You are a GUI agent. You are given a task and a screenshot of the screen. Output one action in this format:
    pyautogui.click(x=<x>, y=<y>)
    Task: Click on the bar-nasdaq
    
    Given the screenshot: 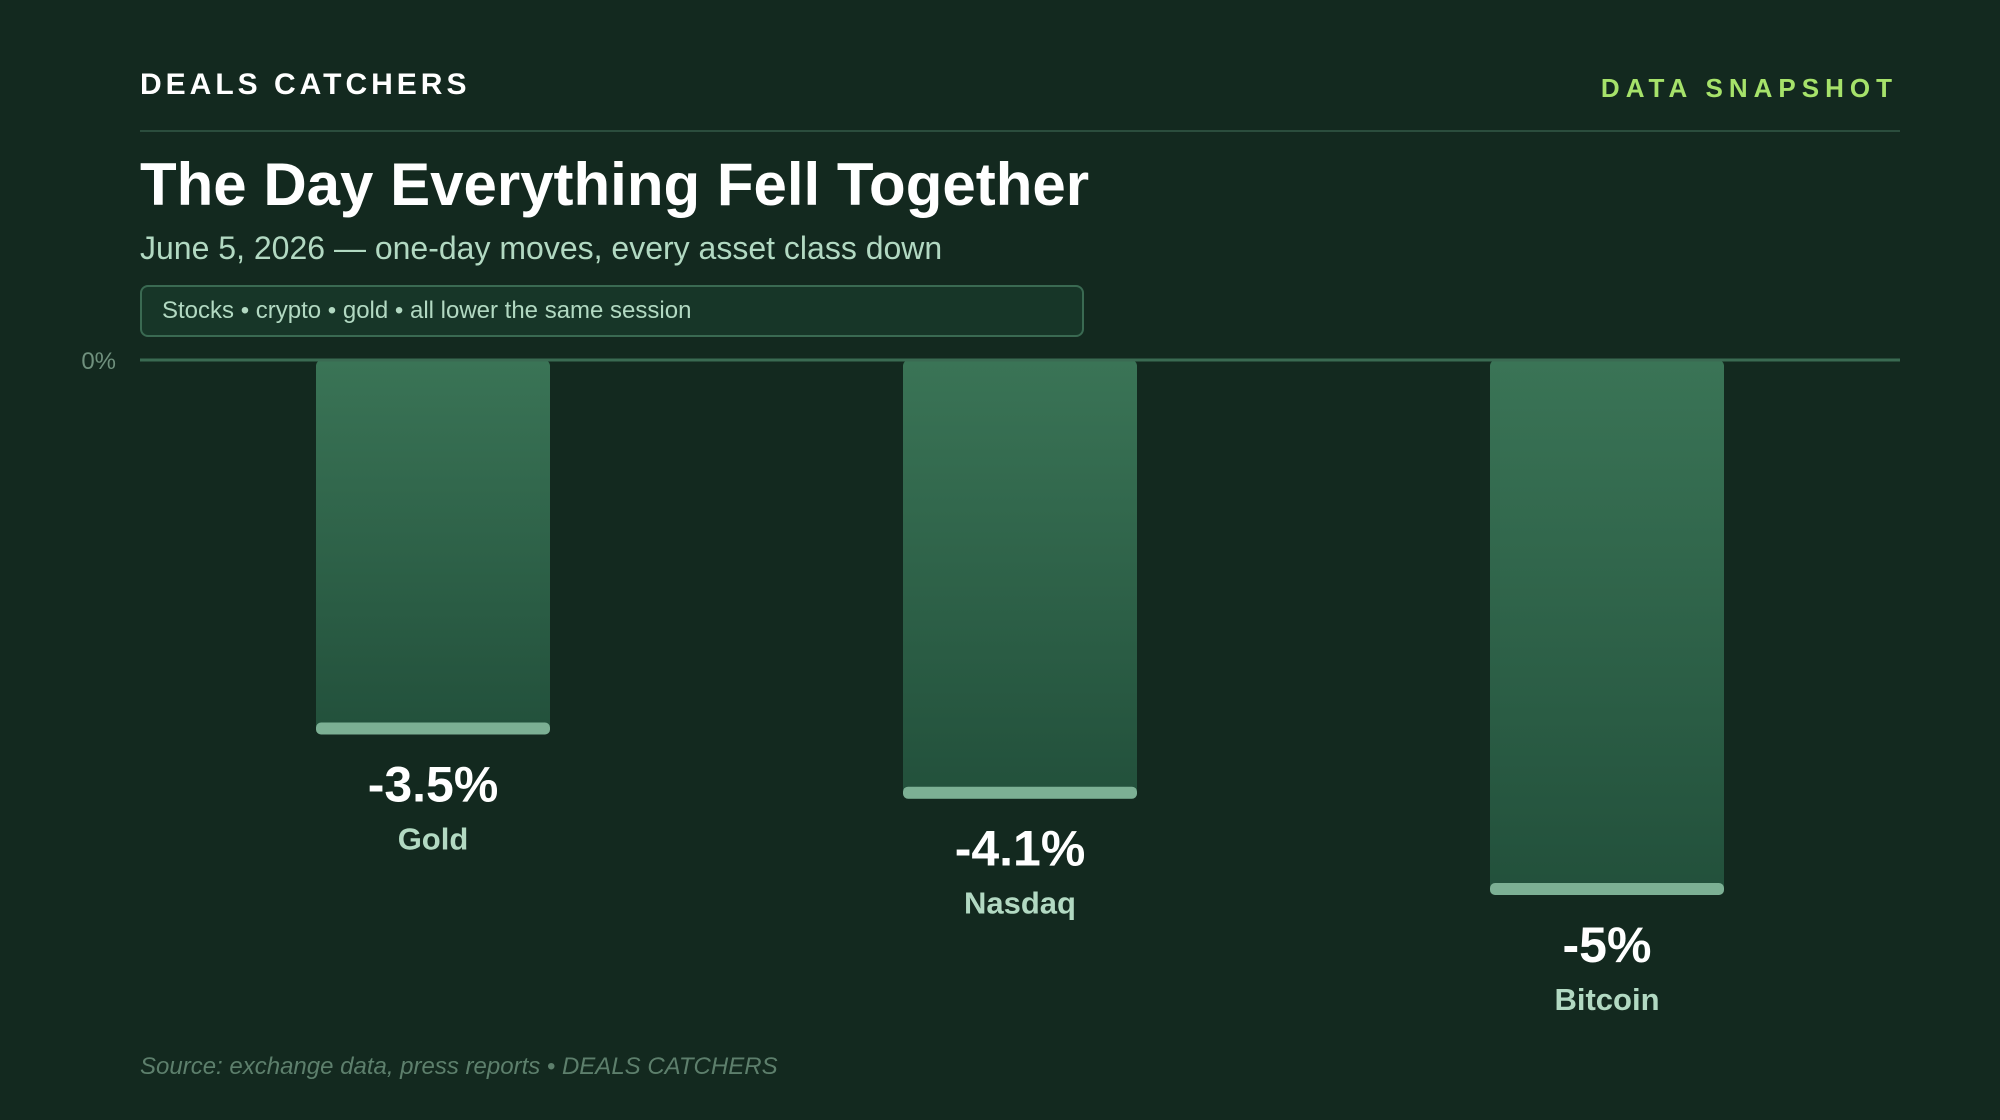 What is the action you would take?
    pyautogui.click(x=1020, y=579)
    